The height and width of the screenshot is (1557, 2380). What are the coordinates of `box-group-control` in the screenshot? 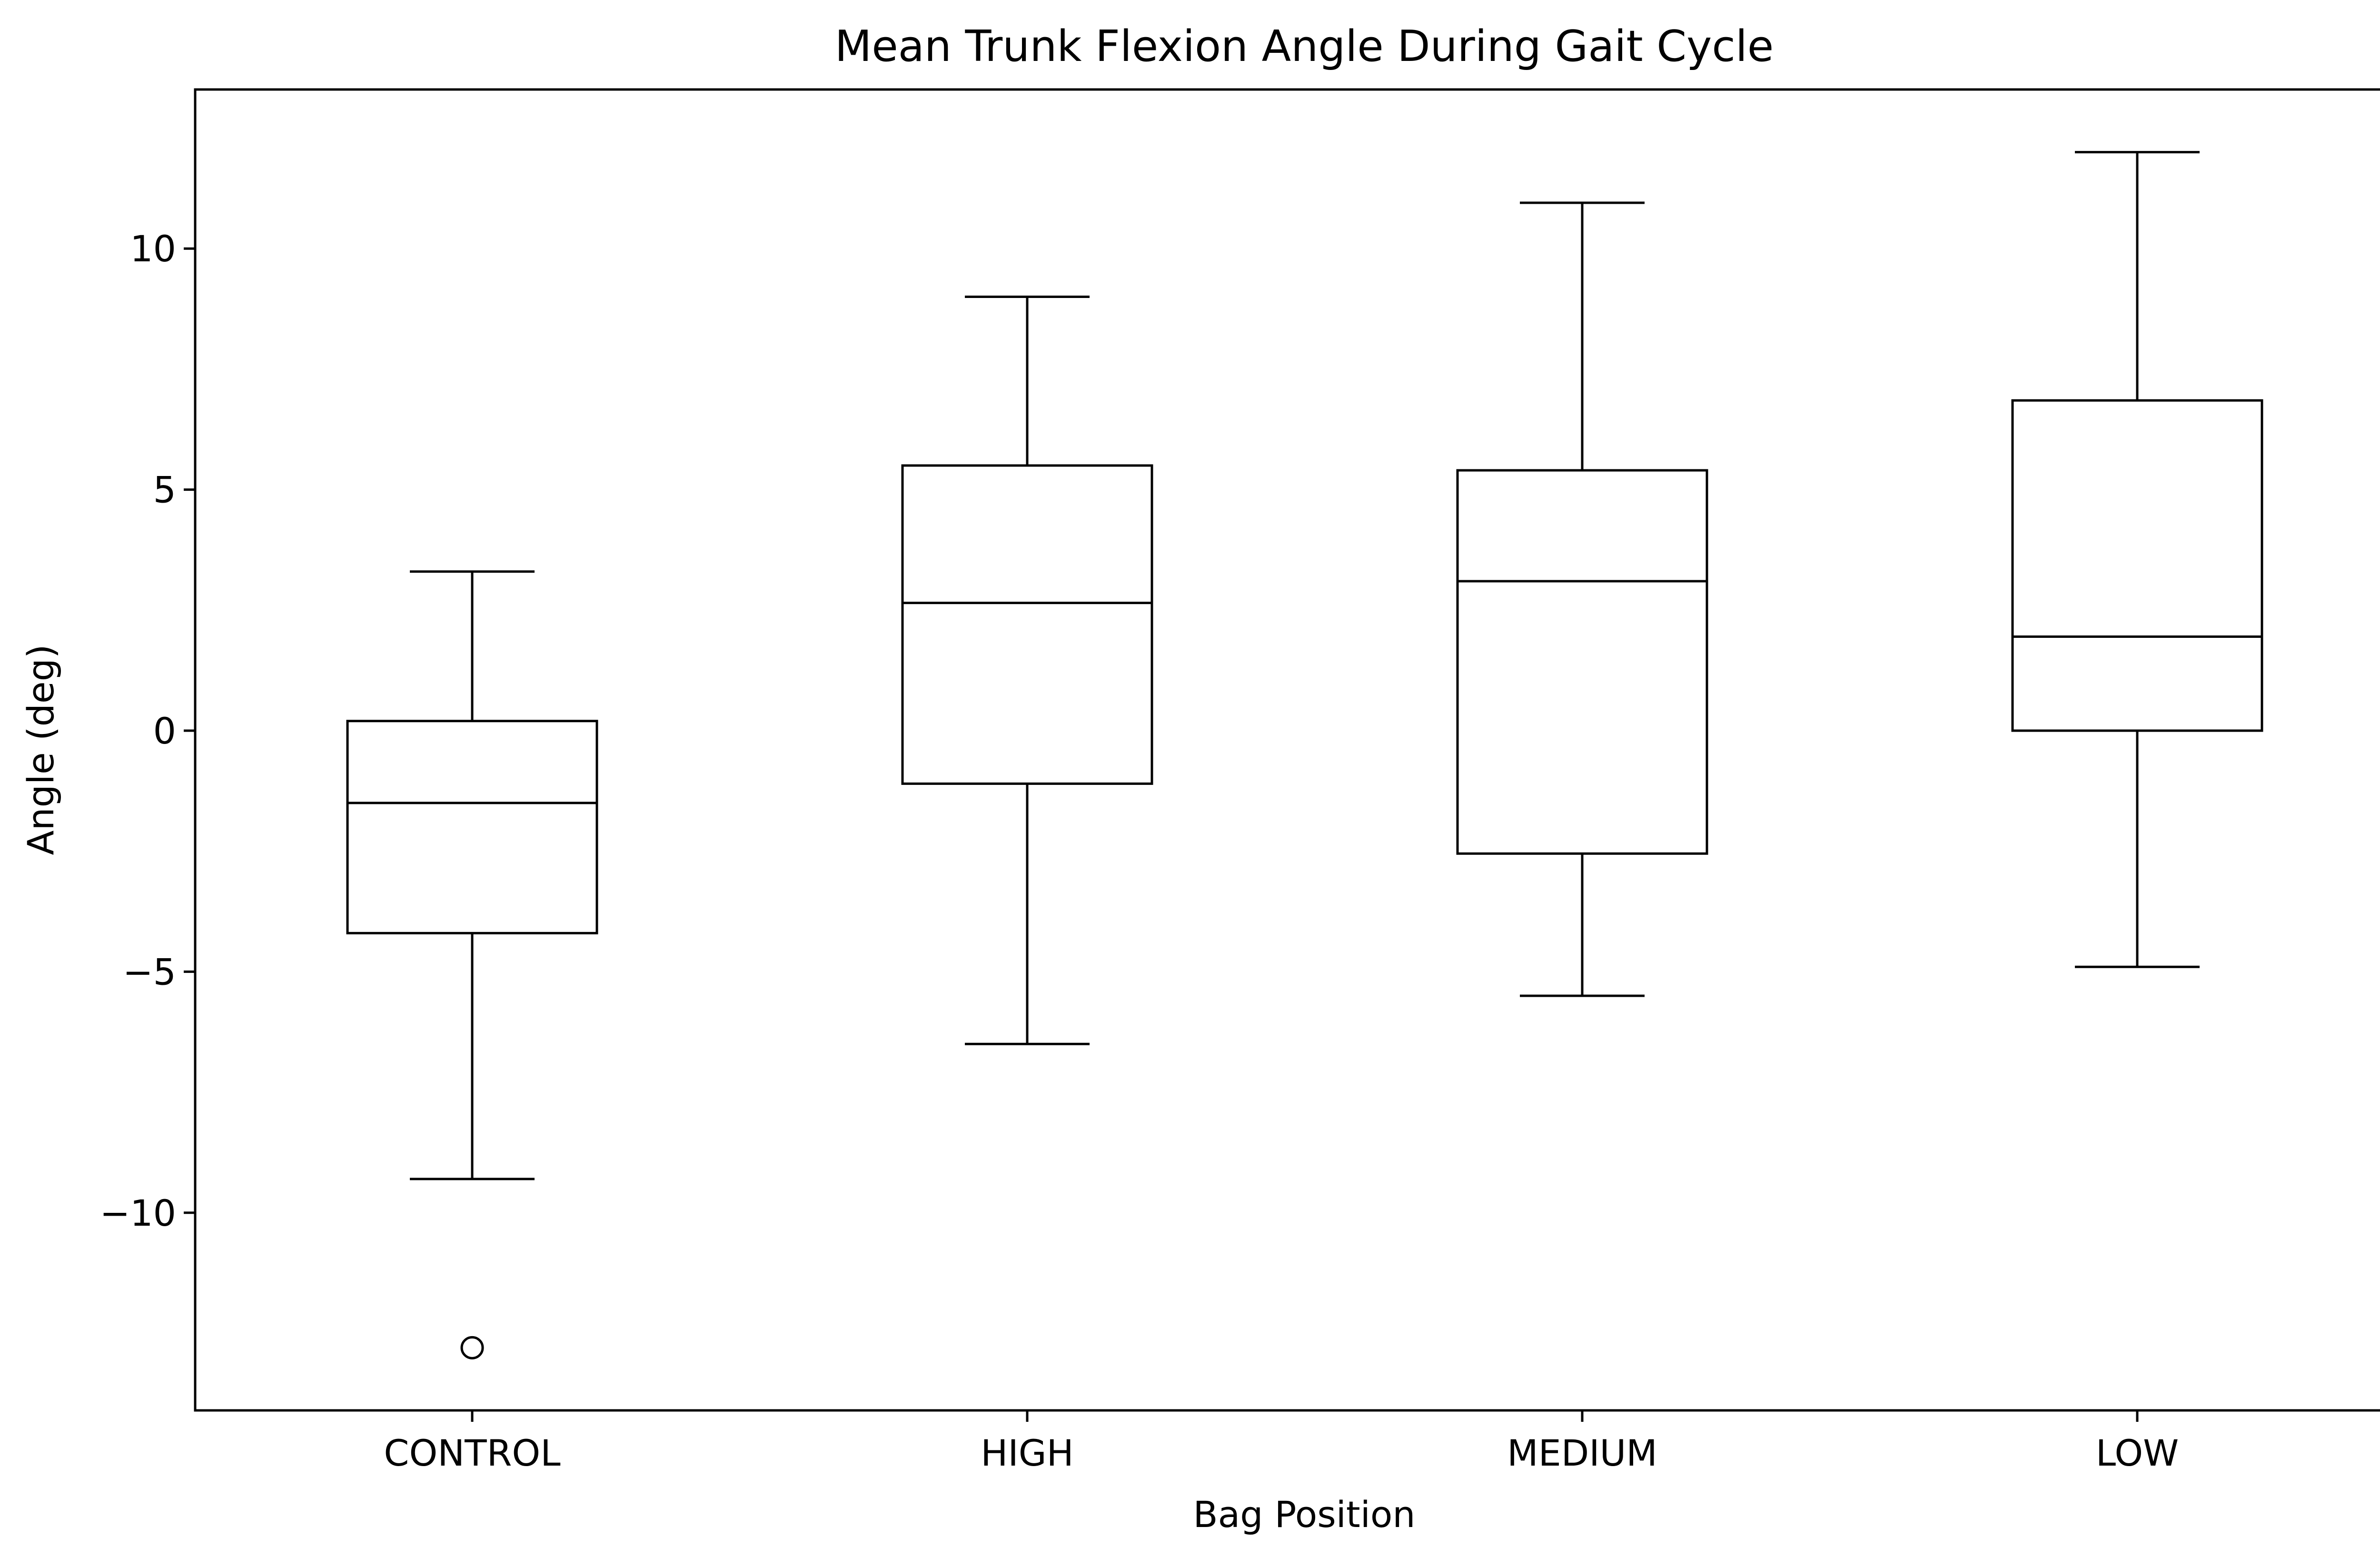 It's located at (472, 965).